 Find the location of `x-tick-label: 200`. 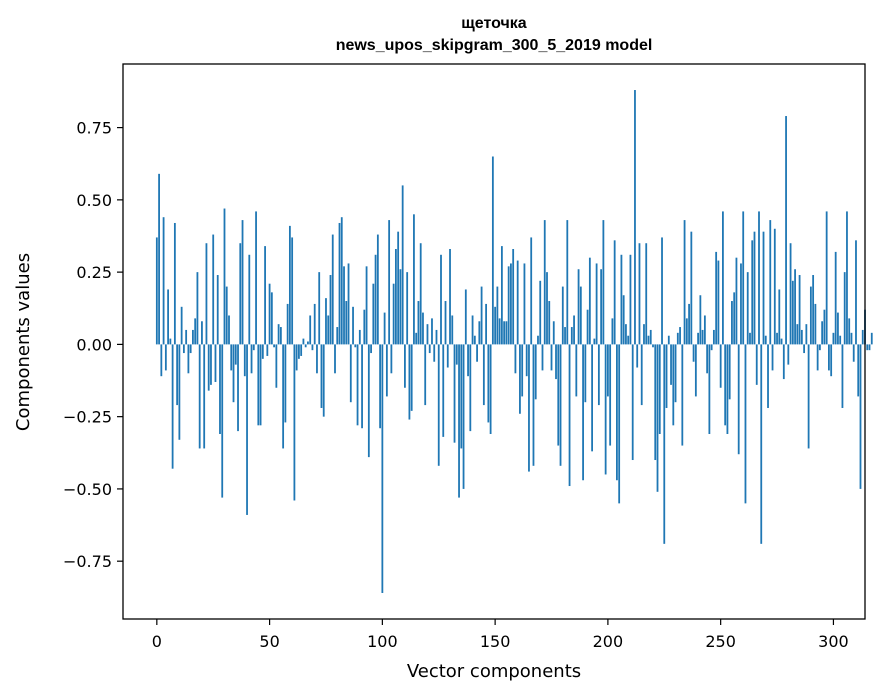

x-tick-label: 200 is located at coordinates (608, 641).